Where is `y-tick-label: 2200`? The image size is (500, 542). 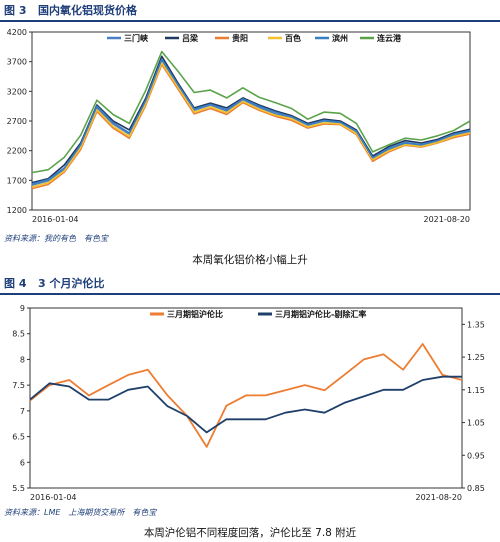 y-tick-label: 2200 is located at coordinates (17, 151).